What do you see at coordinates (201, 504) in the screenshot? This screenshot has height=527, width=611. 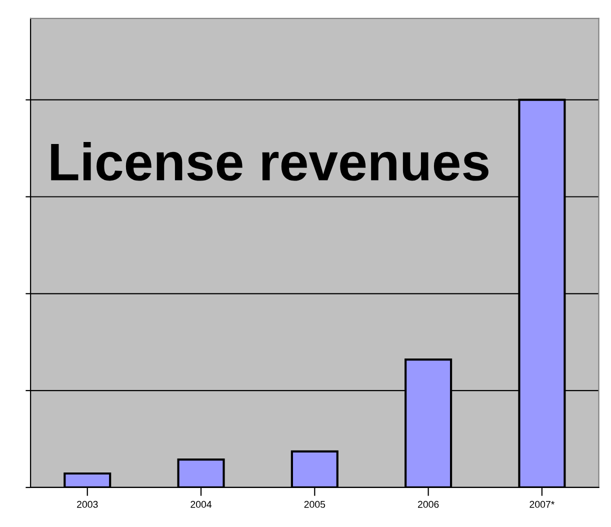 I see `x-tick-label: 2004` at bounding box center [201, 504].